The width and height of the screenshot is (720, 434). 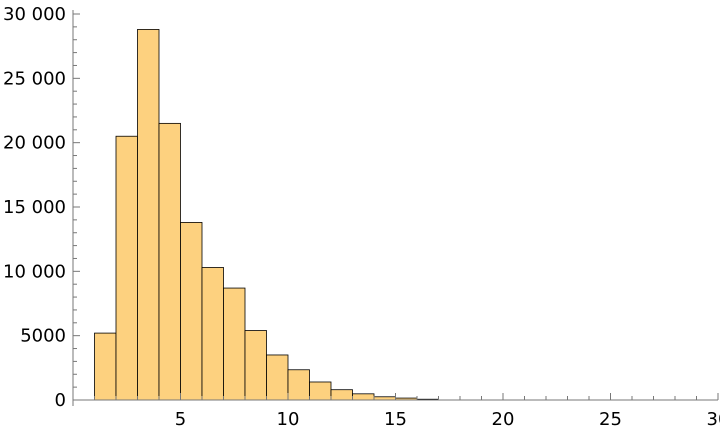 What do you see at coordinates (34, 143) in the screenshot?
I see `y-tick-label: 20 000` at bounding box center [34, 143].